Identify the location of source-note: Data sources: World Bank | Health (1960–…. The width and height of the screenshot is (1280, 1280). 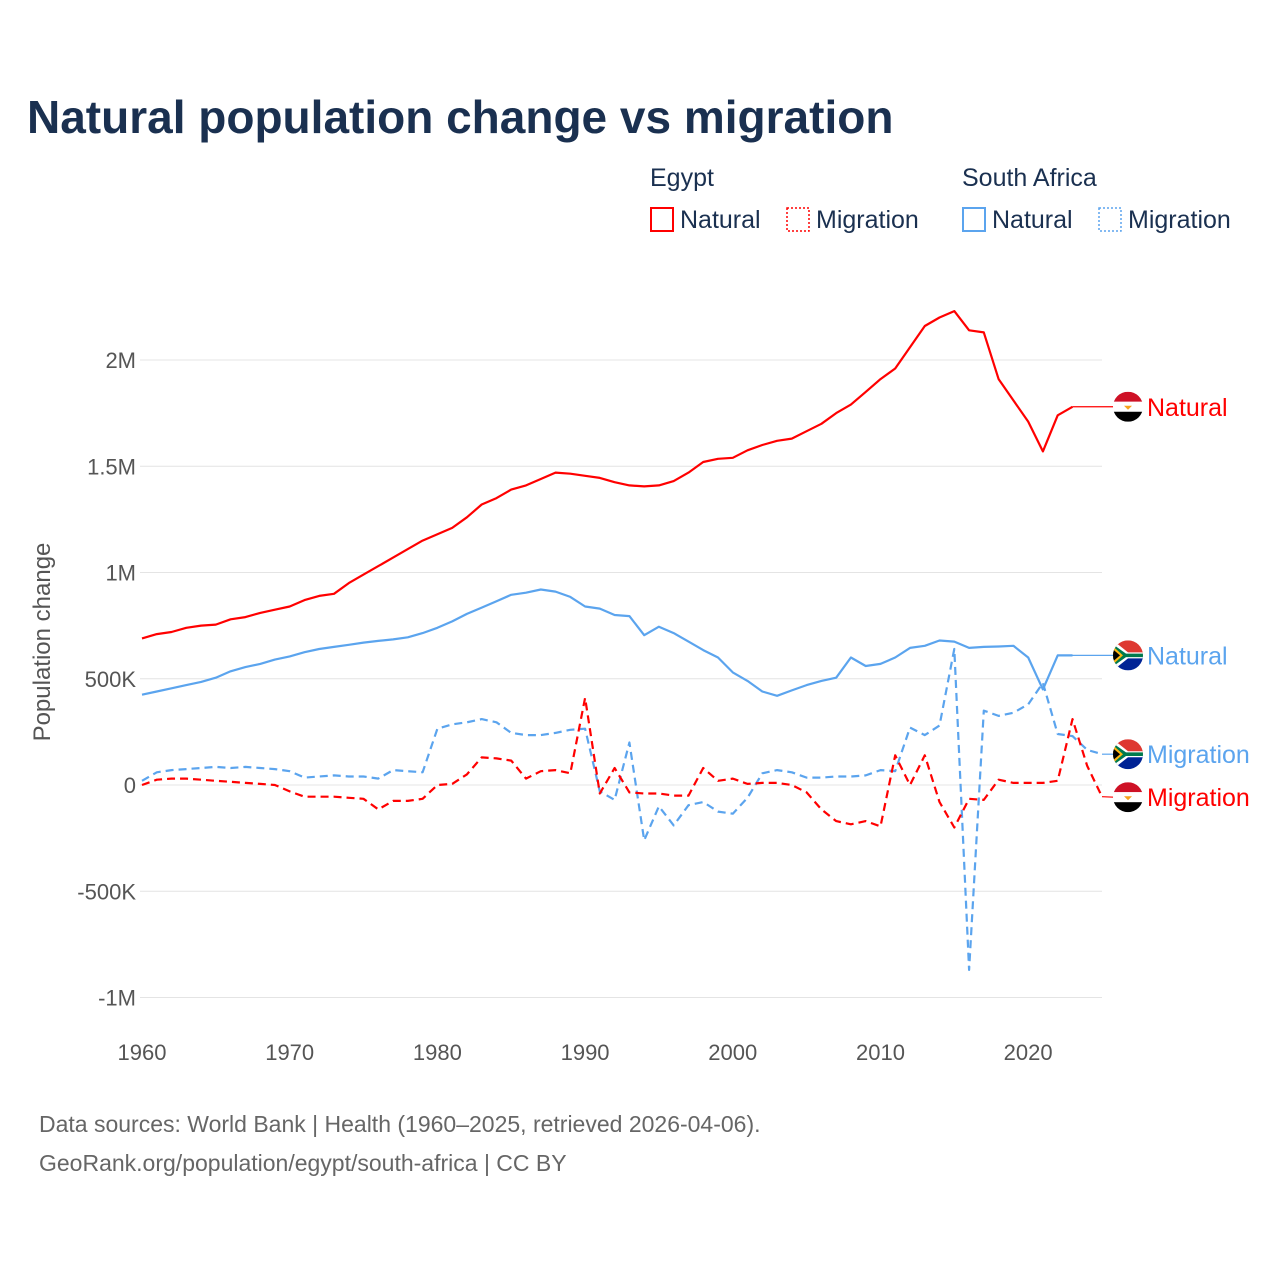
(400, 1124).